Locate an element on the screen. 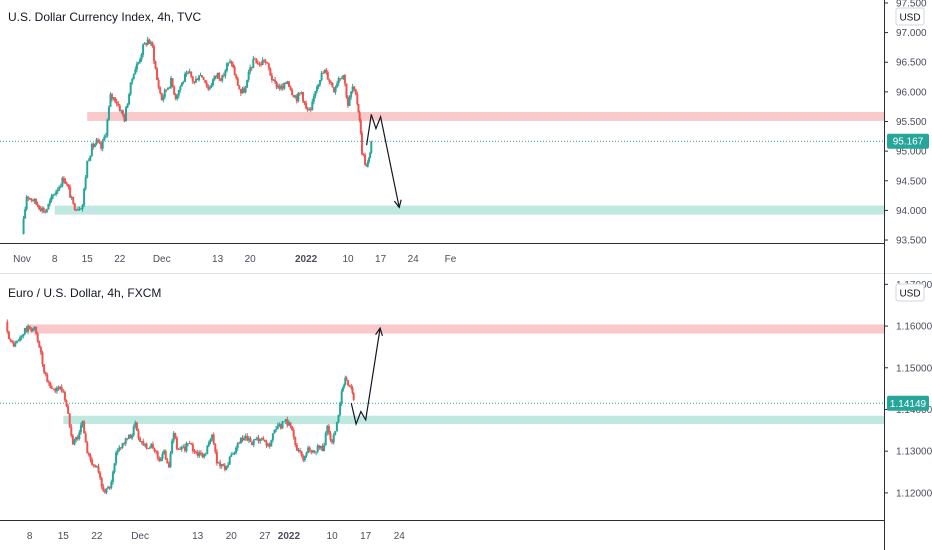 This screenshot has height=550, width=932. eurusd-currency-badge is located at coordinates (910, 292).